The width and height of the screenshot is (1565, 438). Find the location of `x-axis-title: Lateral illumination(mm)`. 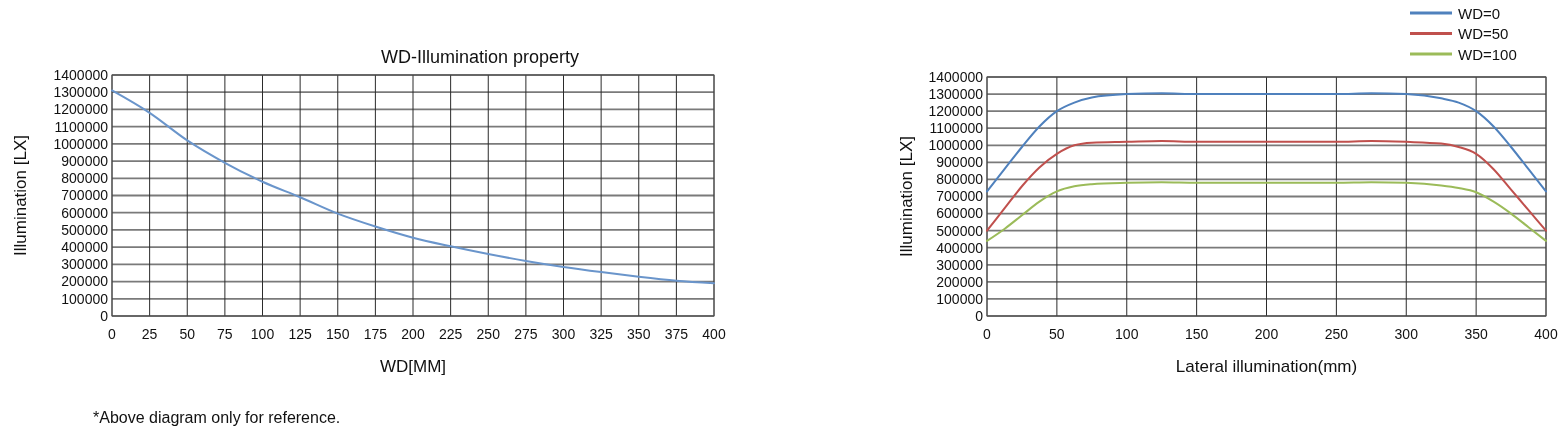

x-axis-title: Lateral illumination(mm) is located at coordinates (1266, 366).